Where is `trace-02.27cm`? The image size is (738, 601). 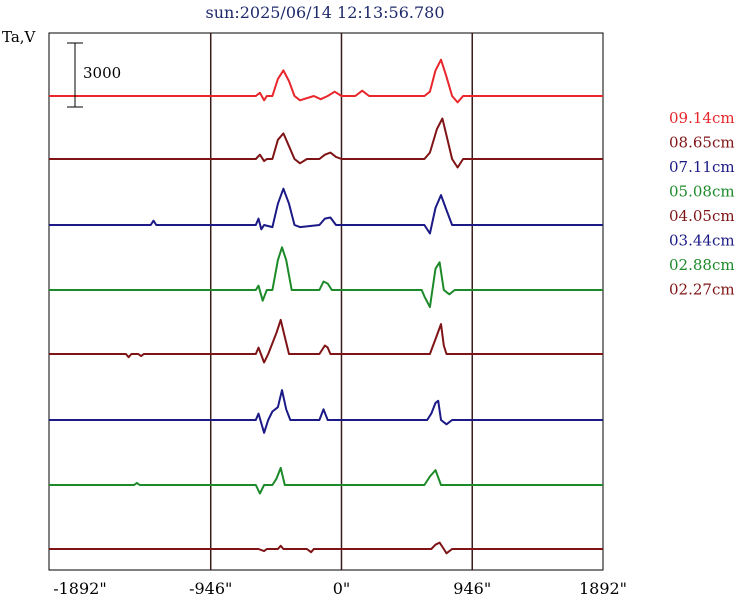
trace-02.27cm is located at coordinates (326, 548).